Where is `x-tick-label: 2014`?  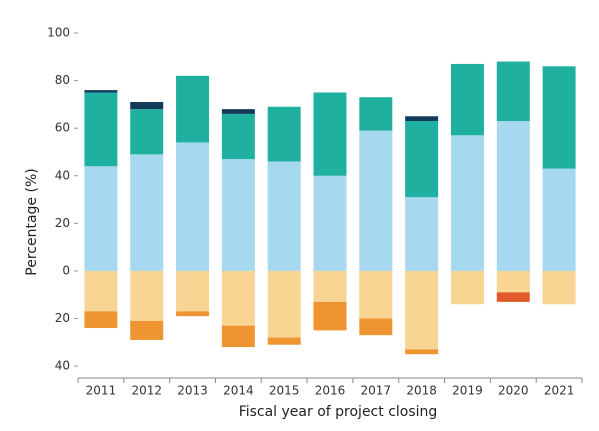 x-tick-label: 2014 is located at coordinates (238, 391).